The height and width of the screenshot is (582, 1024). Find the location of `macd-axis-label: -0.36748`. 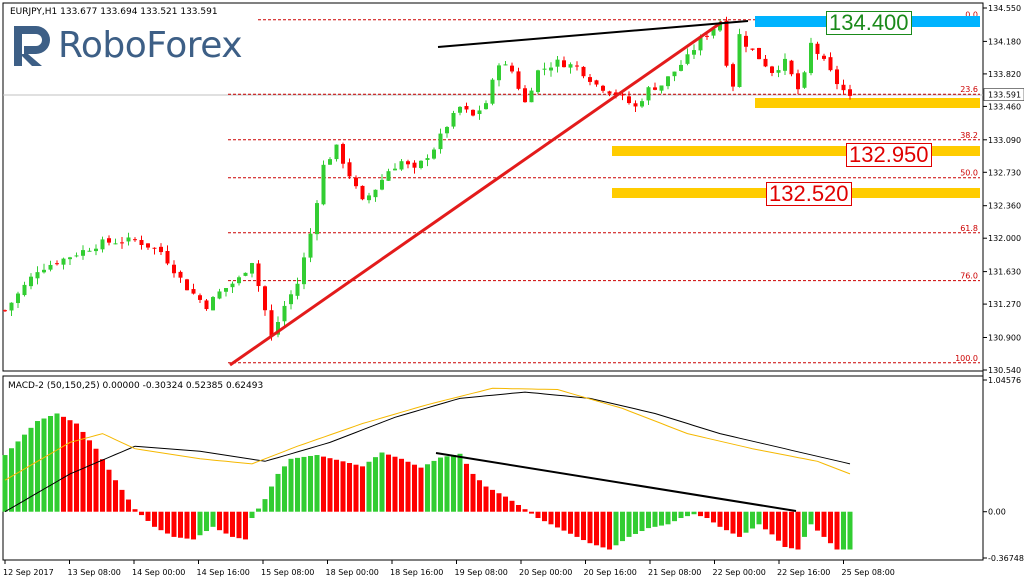

macd-axis-label: -0.36748 is located at coordinates (1006, 558).